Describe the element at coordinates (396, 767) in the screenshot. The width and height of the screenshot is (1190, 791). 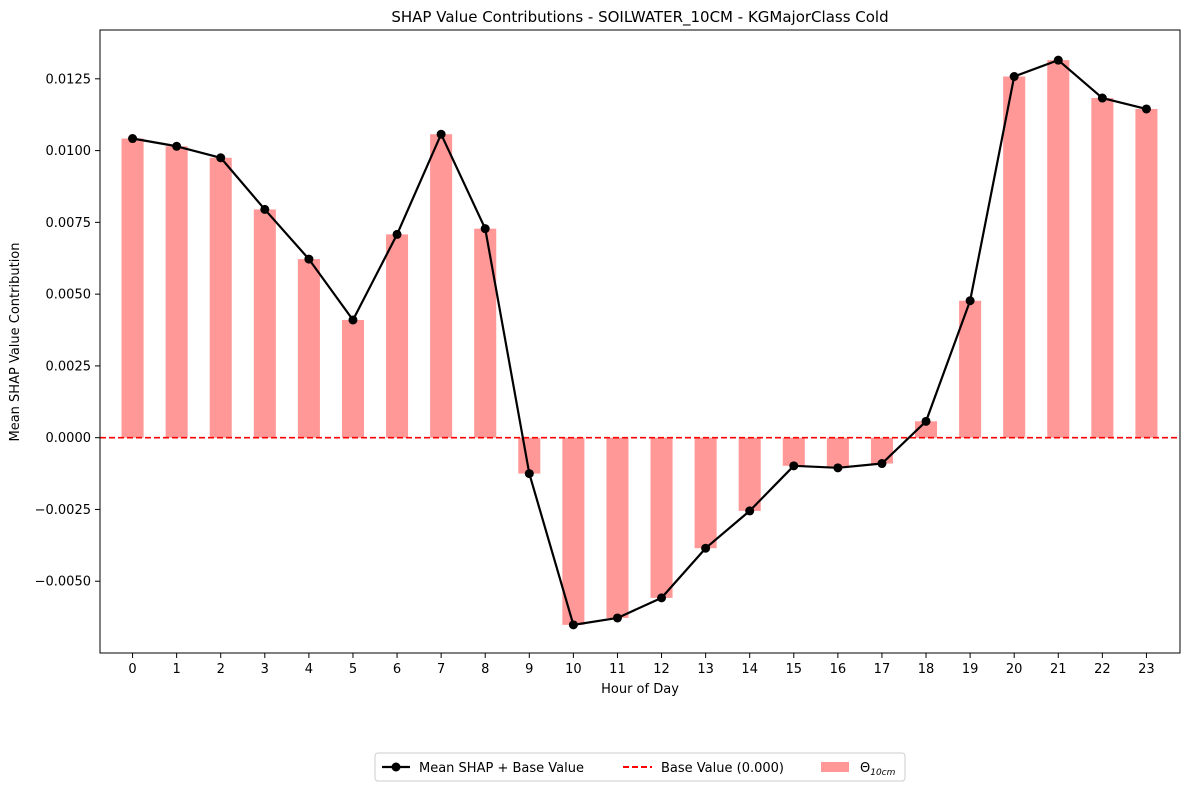
I see `legend-line-marker` at that location.